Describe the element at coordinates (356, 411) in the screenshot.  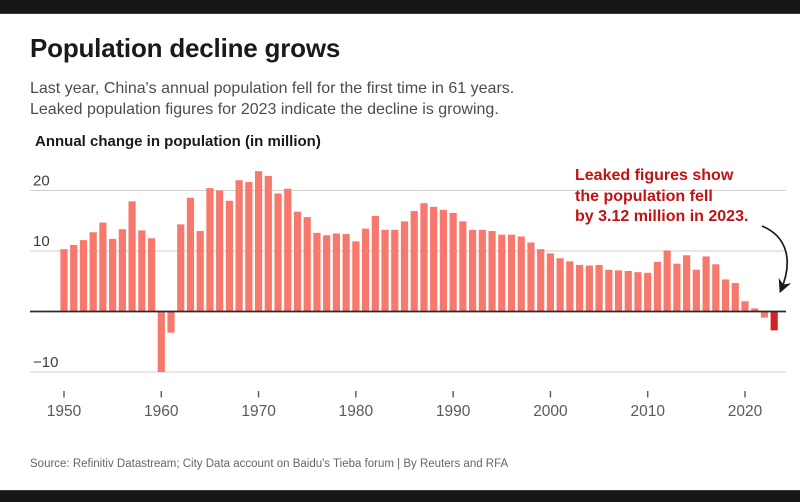
I see `x-tick-label-1980: 1980` at that location.